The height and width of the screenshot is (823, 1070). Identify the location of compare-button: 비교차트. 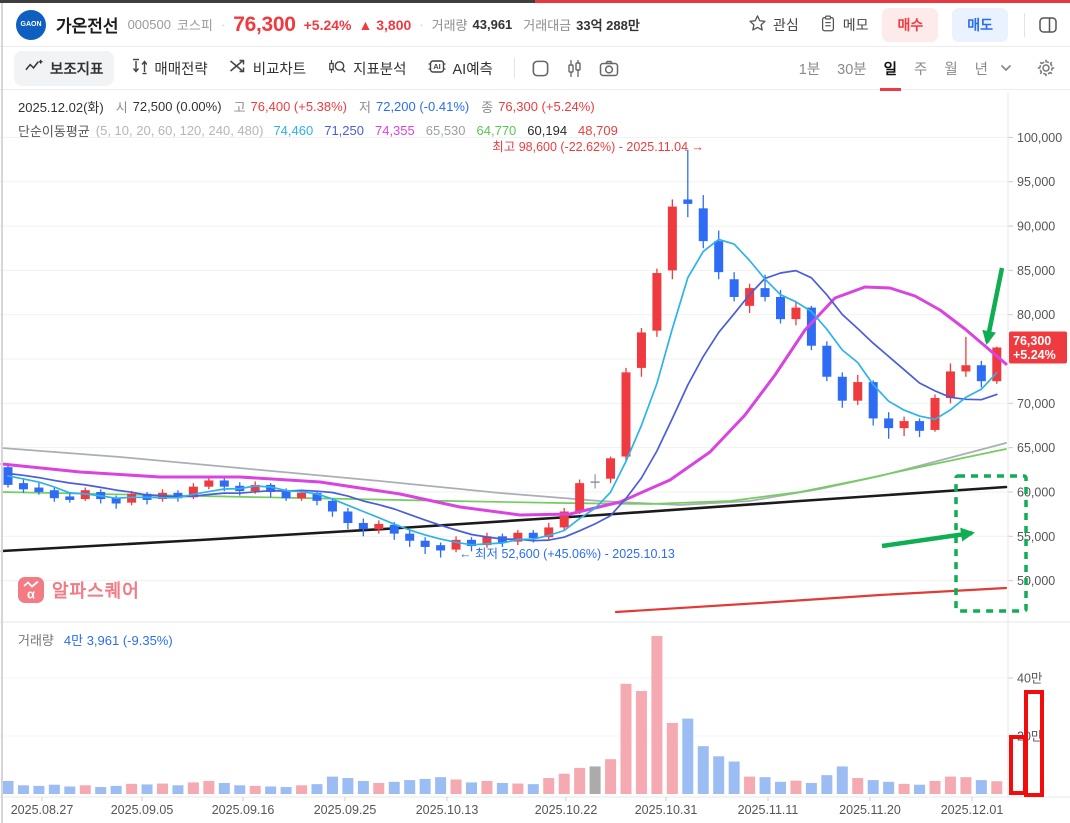
(267, 68).